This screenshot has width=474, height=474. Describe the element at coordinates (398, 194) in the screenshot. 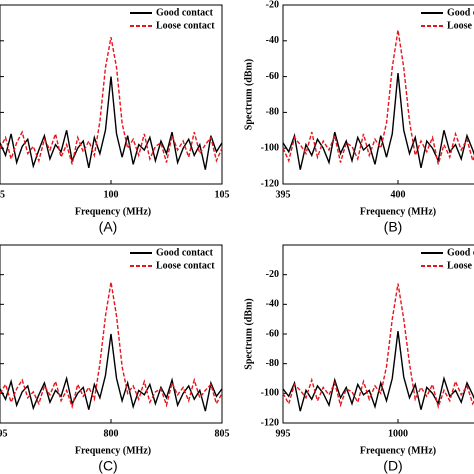

I see `x-tick-label: 400` at that location.